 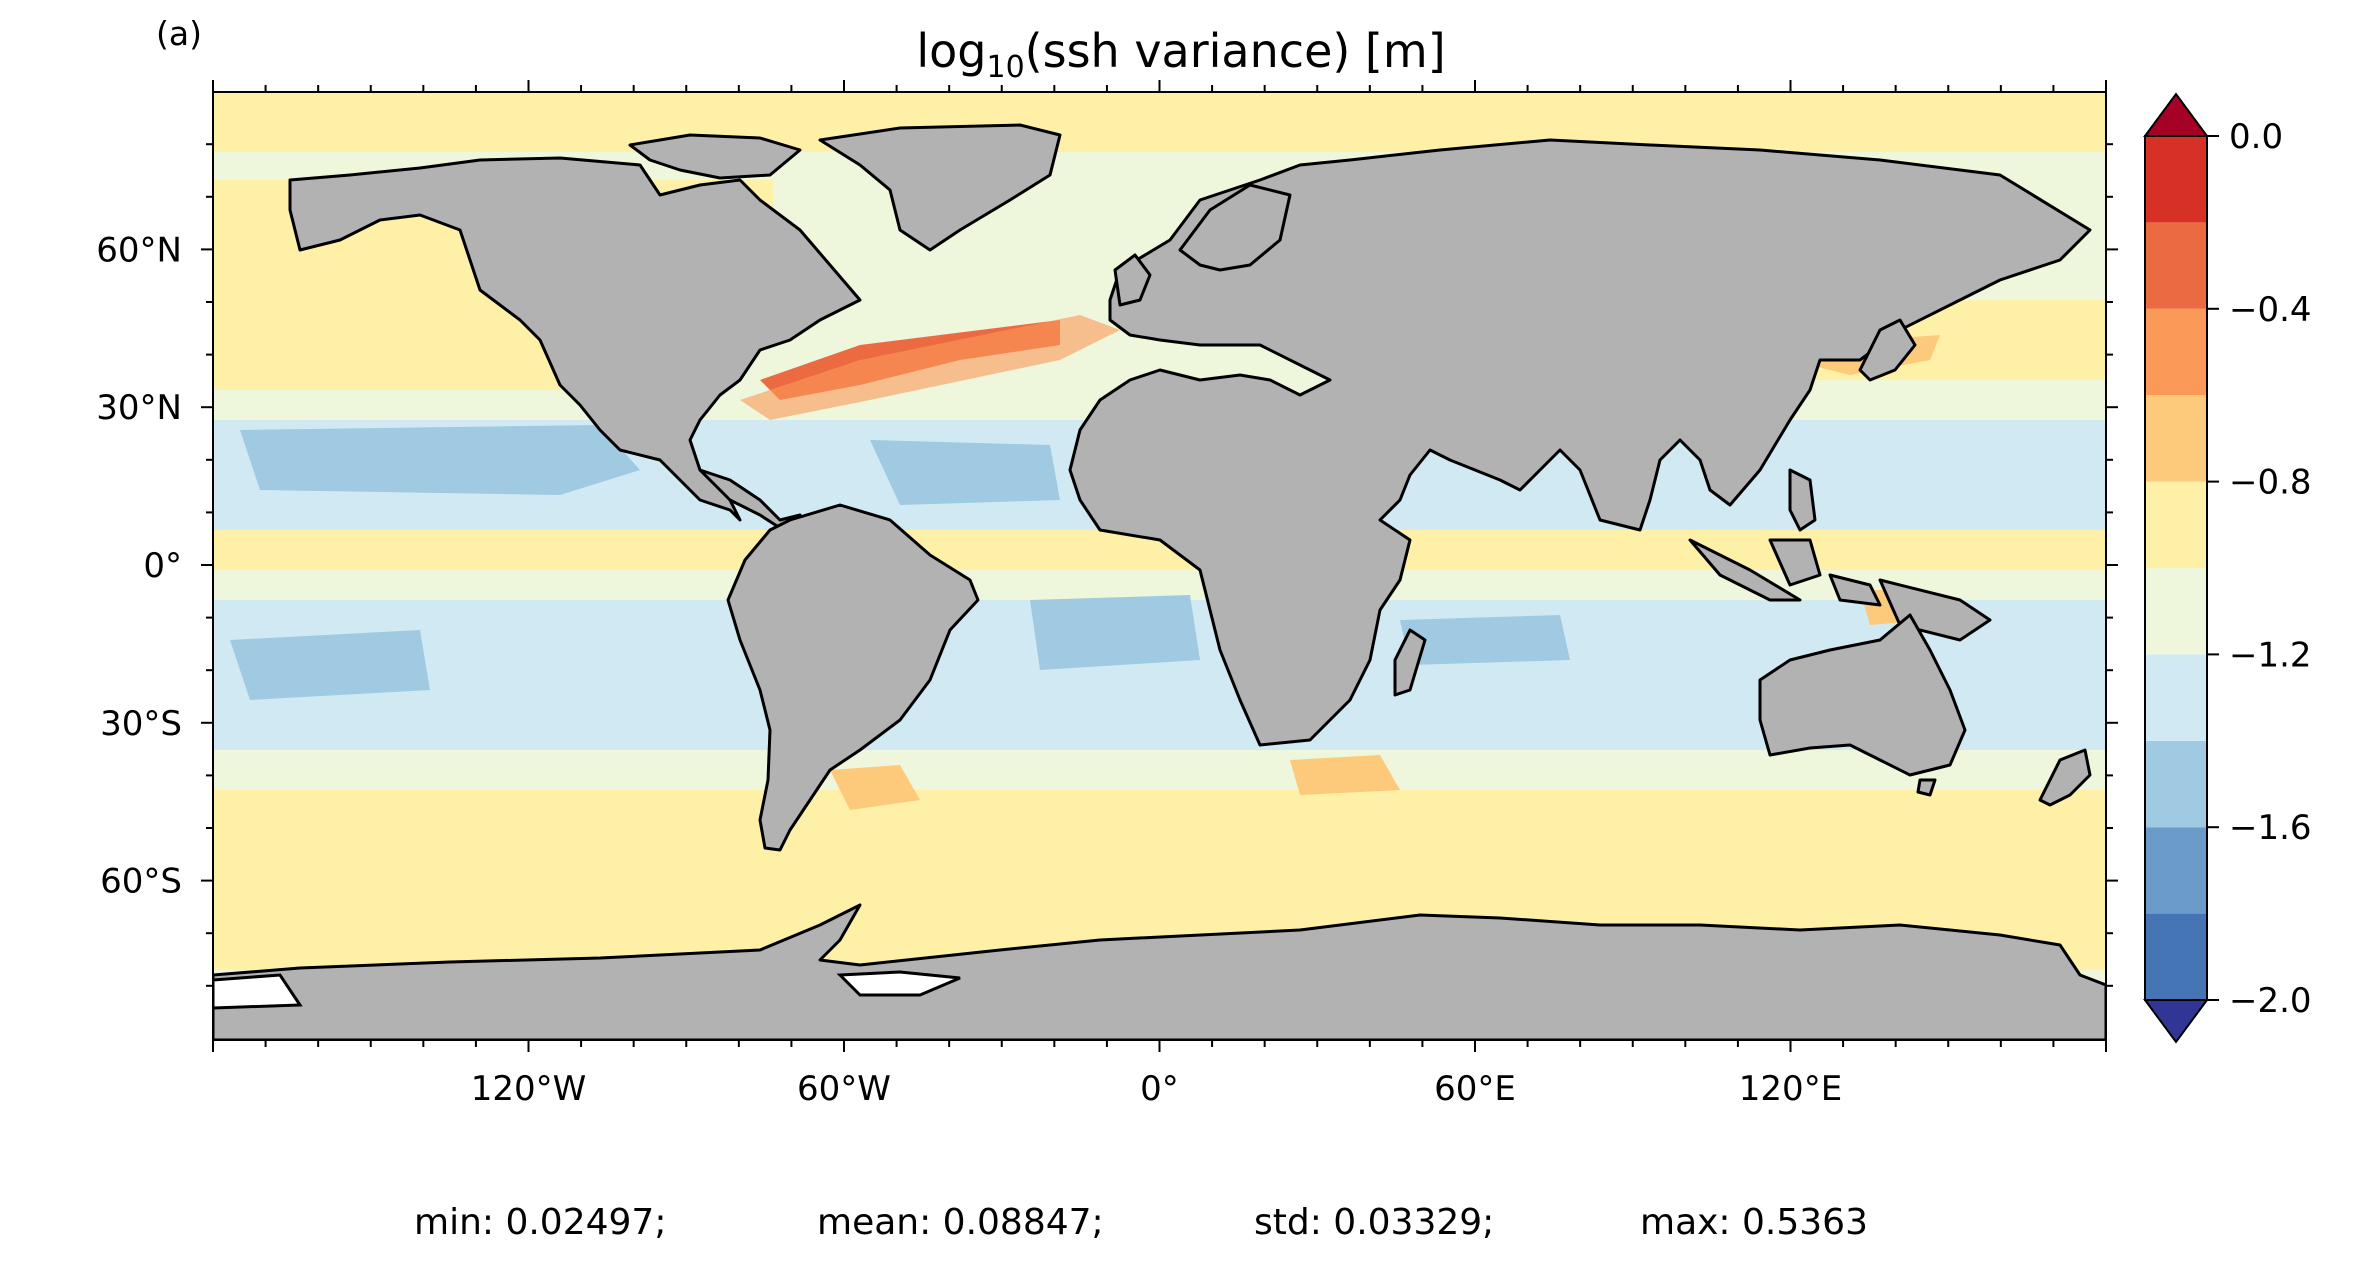 What do you see at coordinates (1159, 1089) in the screenshot?
I see `lon-tick-label: 0°` at bounding box center [1159, 1089].